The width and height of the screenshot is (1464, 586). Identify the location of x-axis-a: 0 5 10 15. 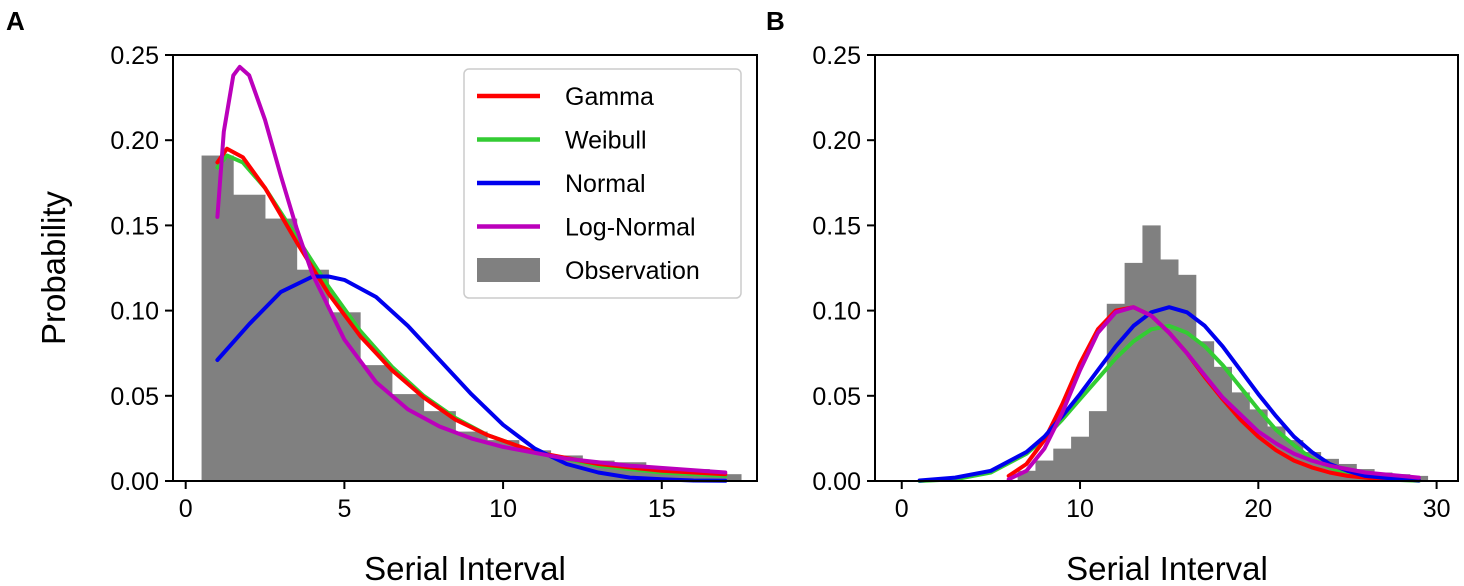
(427, 502).